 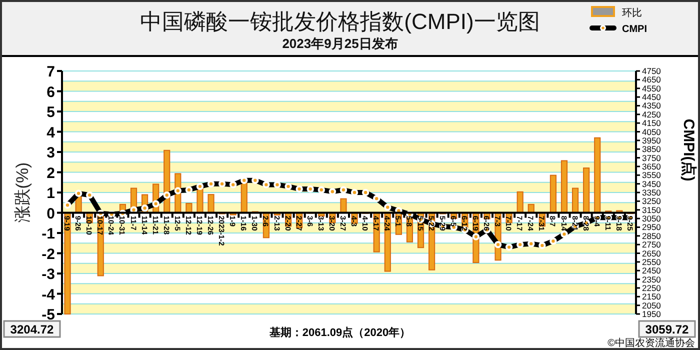 I want to click on y-axis-title: 涨跌(%), so click(x=22, y=192).